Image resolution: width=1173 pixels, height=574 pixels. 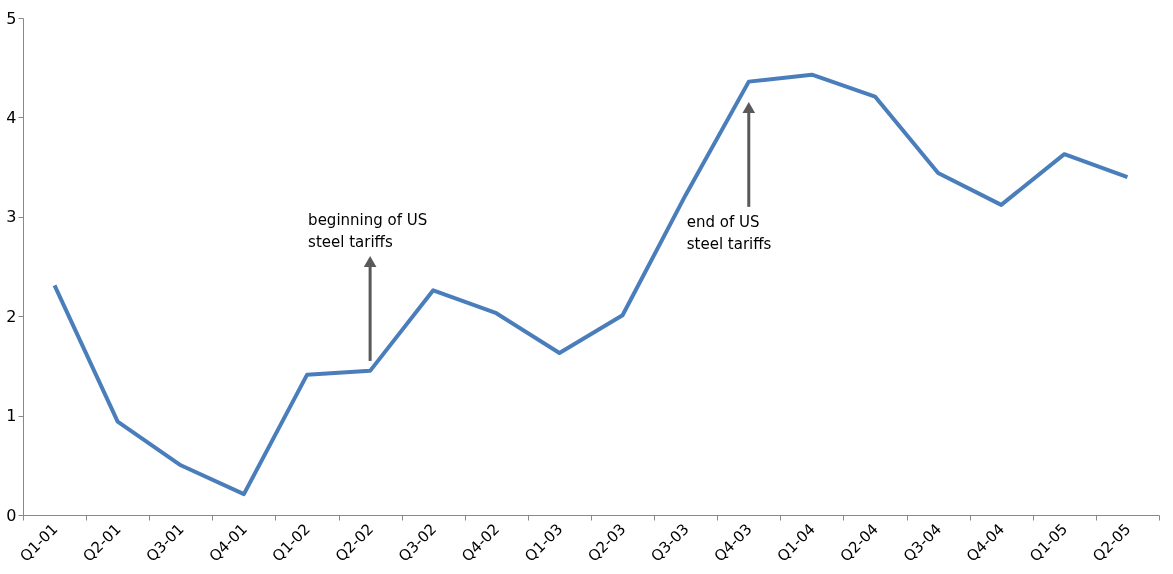 What do you see at coordinates (729, 232) in the screenshot?
I see `annotation: end of US steel tariffs` at bounding box center [729, 232].